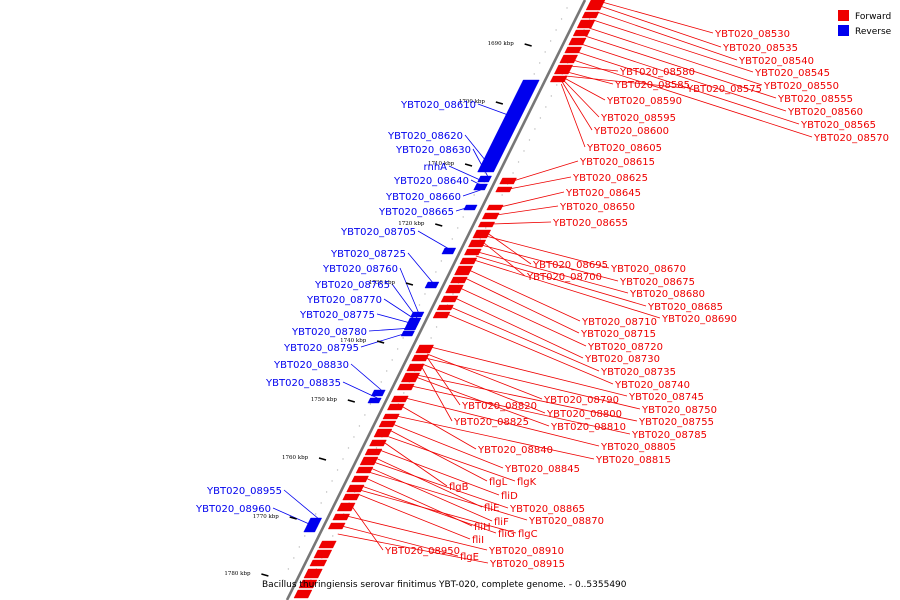 The image size is (900, 600). What do you see at coordinates (685, 307) in the screenshot?
I see `gene-label-ybt020-08685: YBT020_08685` at bounding box center [685, 307].